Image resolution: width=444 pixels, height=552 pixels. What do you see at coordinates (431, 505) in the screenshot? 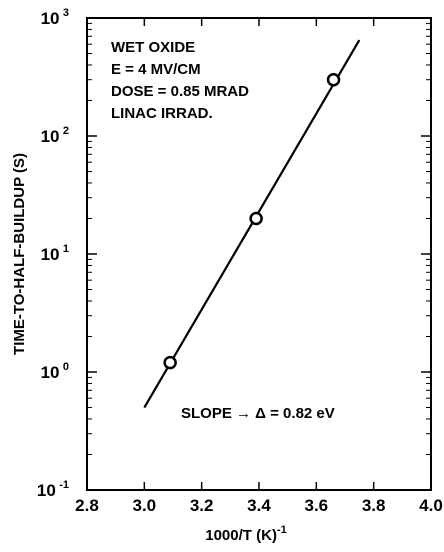
I see `x-tick-label: 4.0` at bounding box center [431, 505].